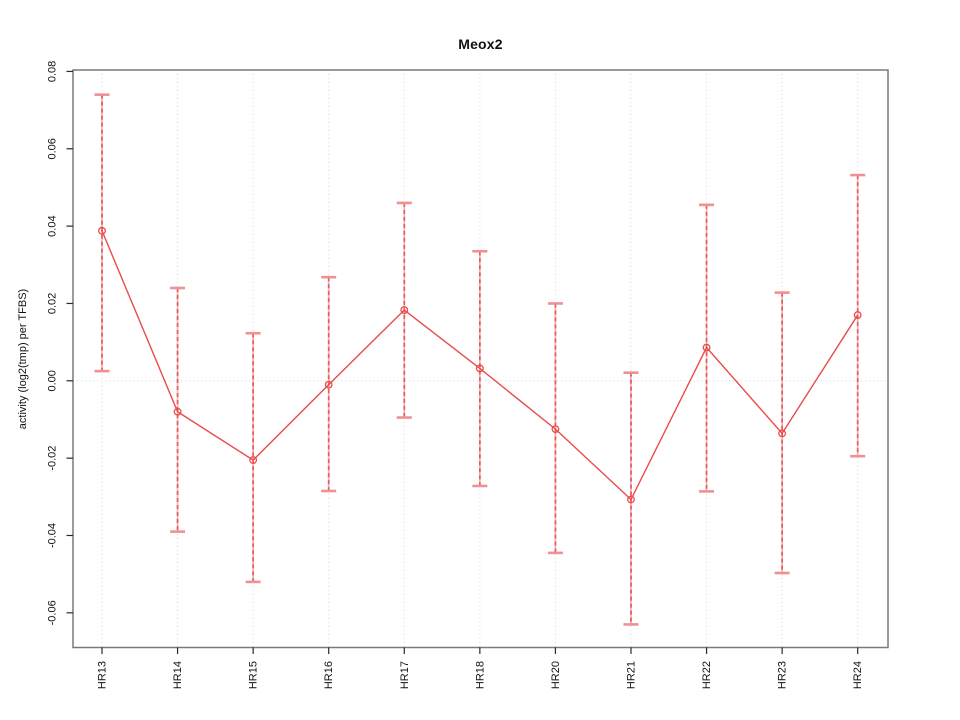  I want to click on data-point-hr13, so click(102, 230).